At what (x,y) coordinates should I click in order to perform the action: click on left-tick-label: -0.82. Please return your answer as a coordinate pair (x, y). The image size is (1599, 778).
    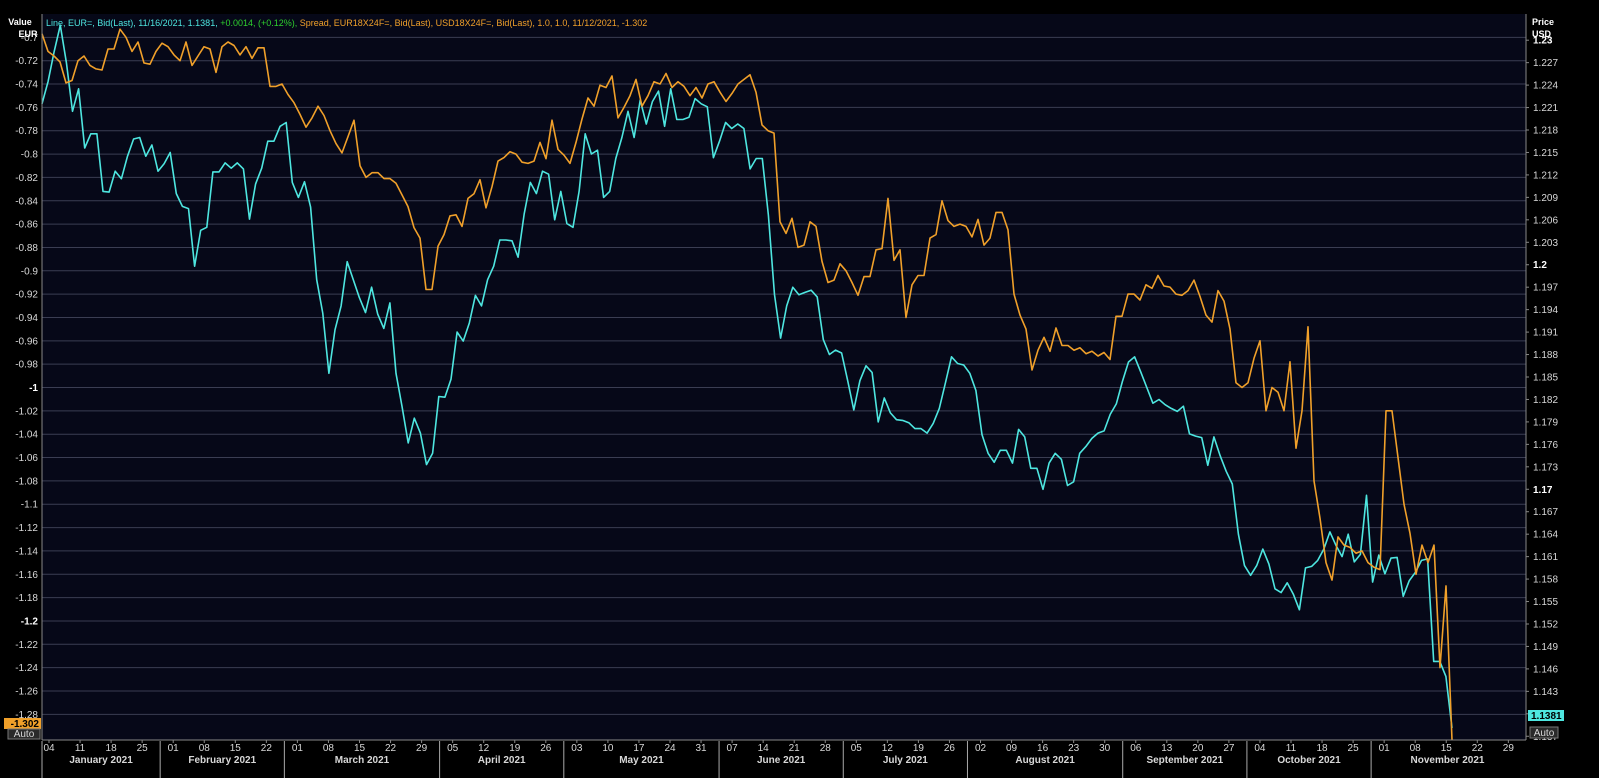
    Looking at the image, I should click on (26, 178).